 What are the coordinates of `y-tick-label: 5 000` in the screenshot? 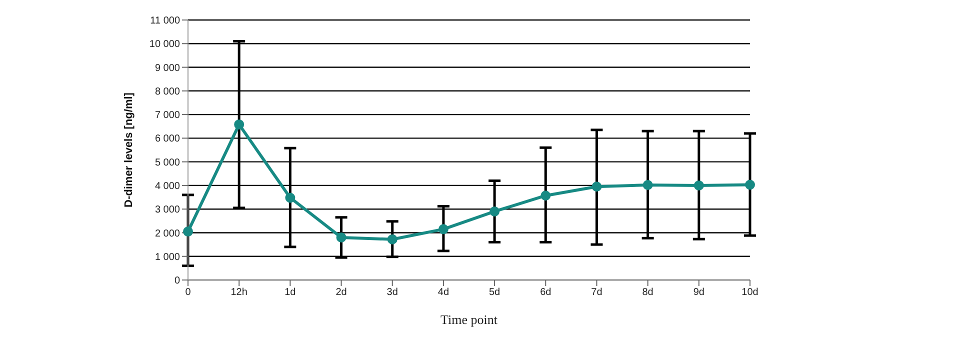 It's located at (167, 162).